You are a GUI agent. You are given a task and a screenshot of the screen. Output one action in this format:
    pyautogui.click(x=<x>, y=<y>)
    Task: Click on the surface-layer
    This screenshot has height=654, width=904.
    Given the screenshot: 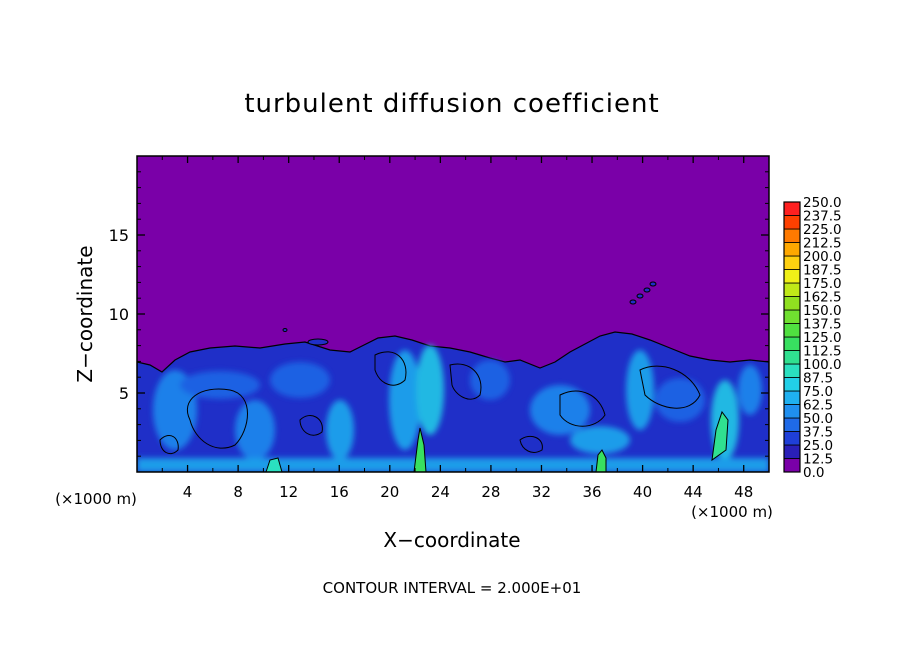 What is the action you would take?
    pyautogui.click(x=453, y=465)
    